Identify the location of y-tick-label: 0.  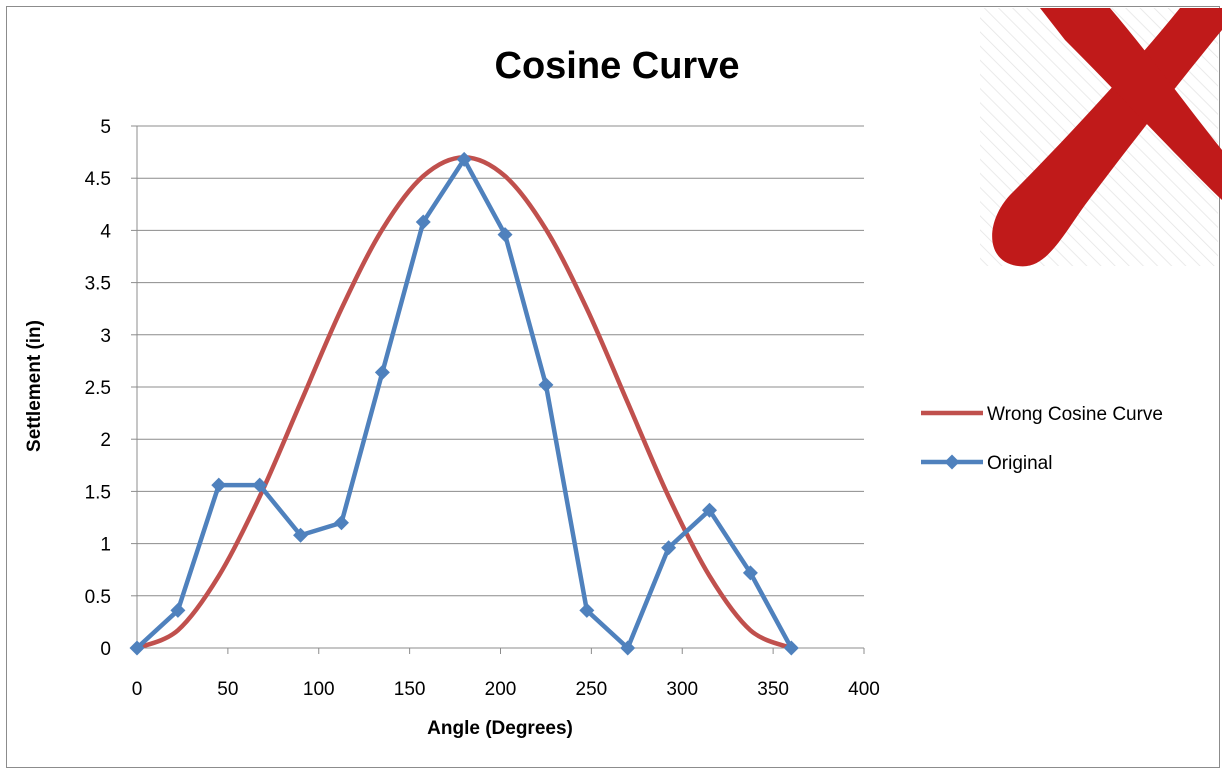
(105, 649).